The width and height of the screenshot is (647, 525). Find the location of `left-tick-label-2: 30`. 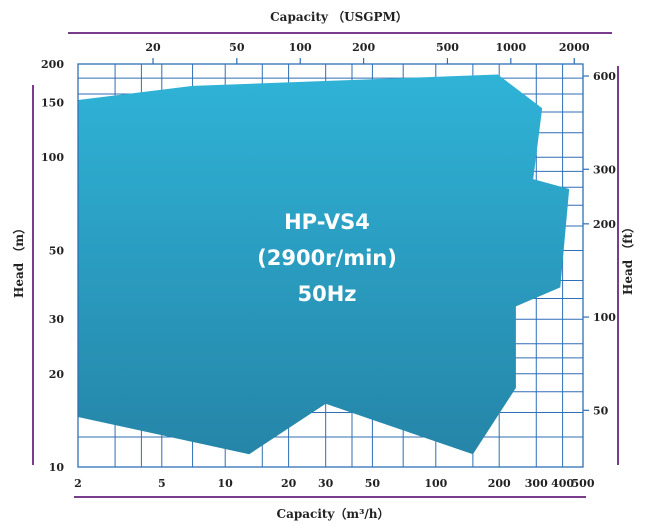

left-tick-label-2: 30 is located at coordinates (57, 319).